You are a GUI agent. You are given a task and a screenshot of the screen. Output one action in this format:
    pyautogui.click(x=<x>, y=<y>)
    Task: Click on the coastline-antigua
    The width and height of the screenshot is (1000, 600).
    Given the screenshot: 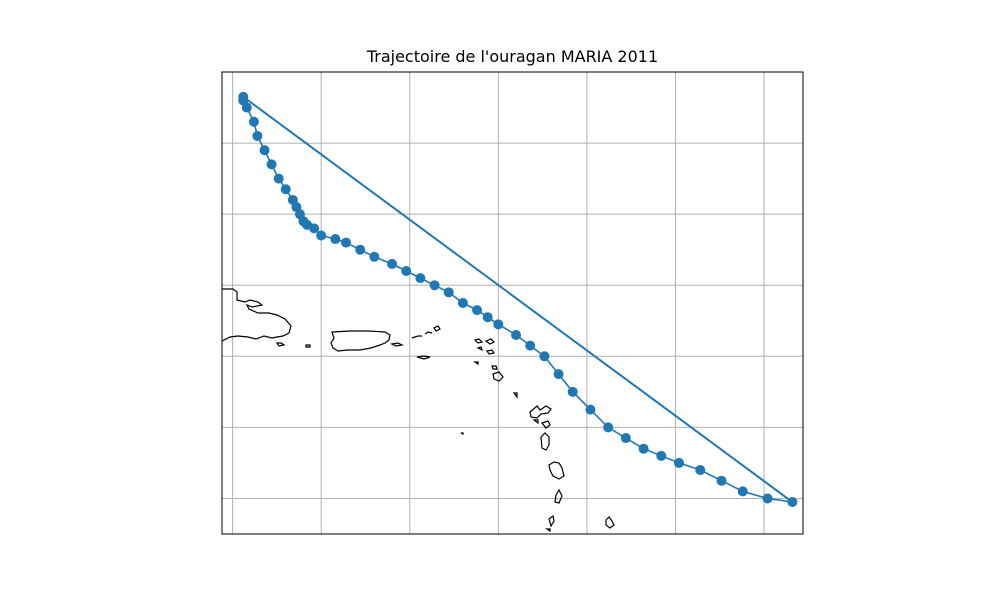 What is the action you would take?
    pyautogui.click(x=490, y=352)
    